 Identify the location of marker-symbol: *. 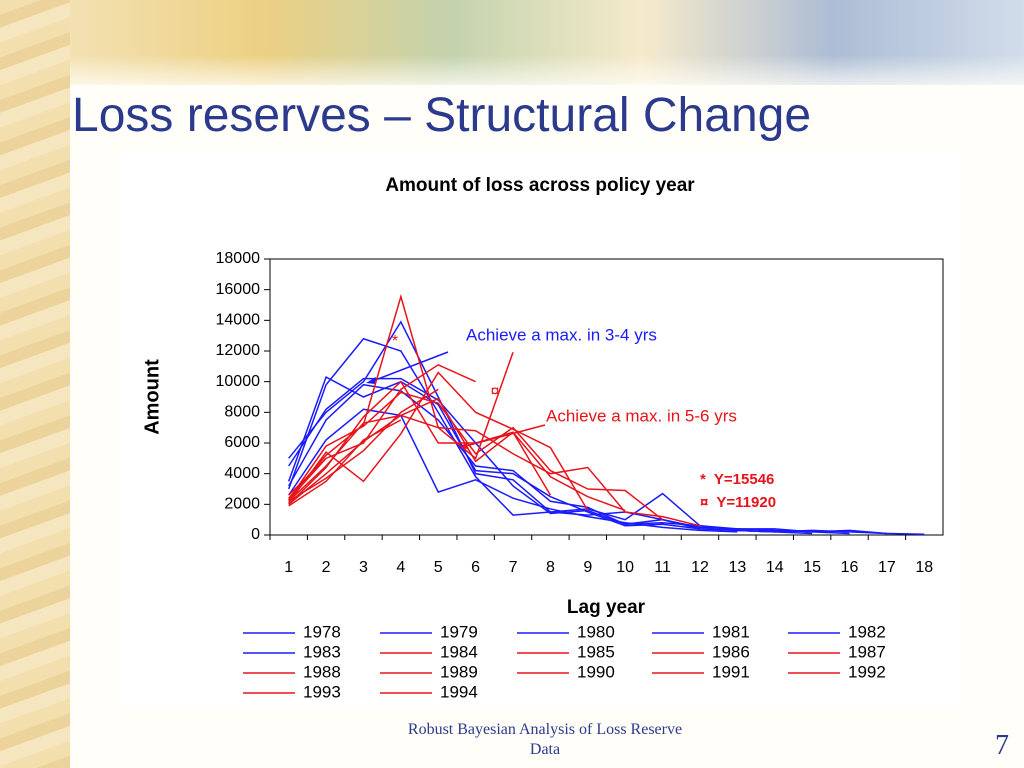
(395, 341).